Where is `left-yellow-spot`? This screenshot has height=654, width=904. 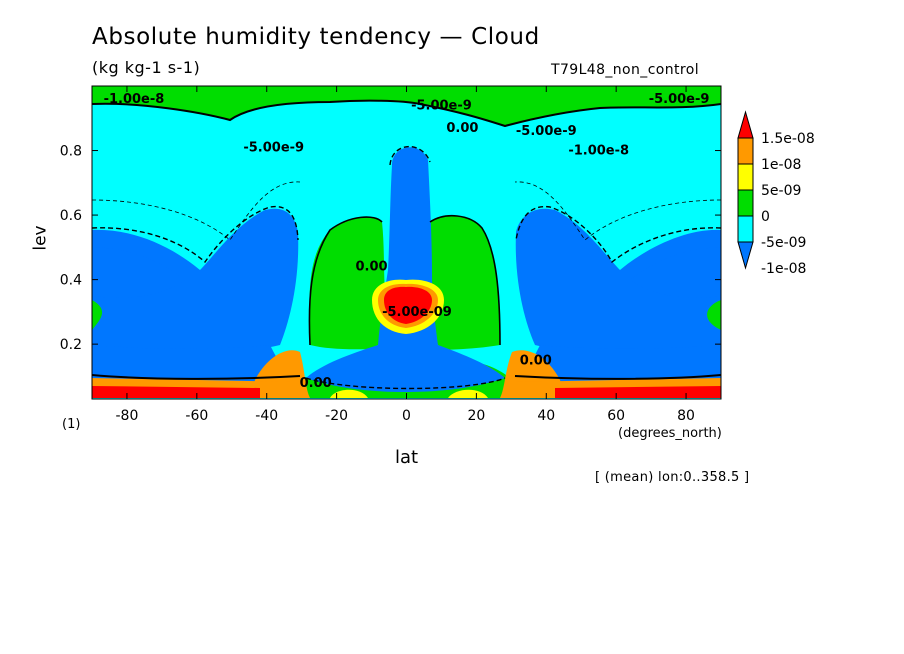 left-yellow-spot is located at coordinates (349, 393).